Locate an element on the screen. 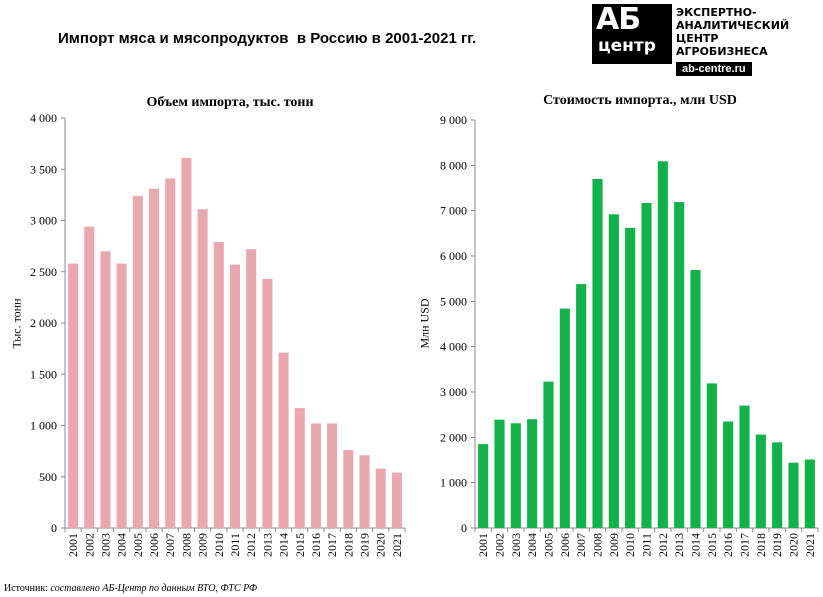 The height and width of the screenshot is (597, 823). logo-line-1: ЭКСПЕРТНО- is located at coordinates (716, 12).